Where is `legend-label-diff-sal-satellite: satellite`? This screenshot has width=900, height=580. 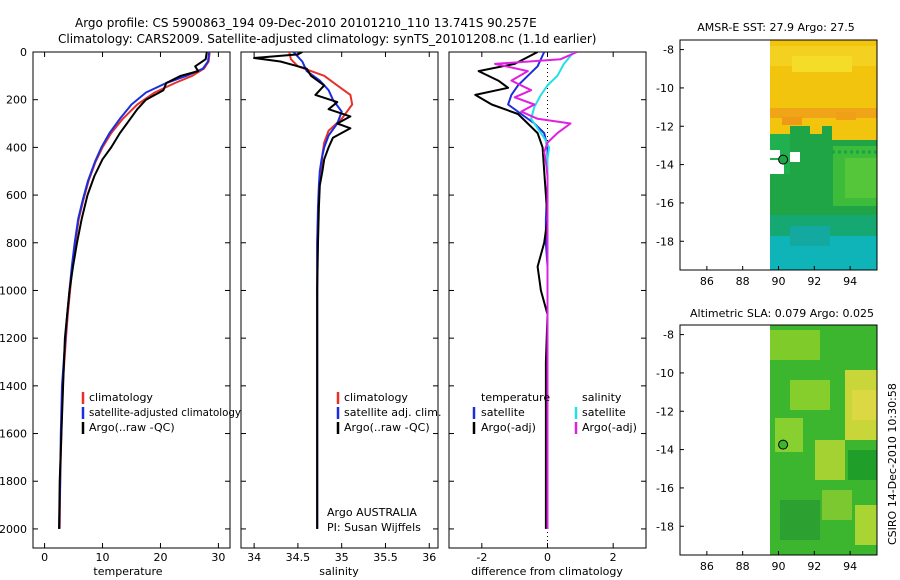
legend-label-diff-sal-satellite: satellite is located at coordinates (604, 412).